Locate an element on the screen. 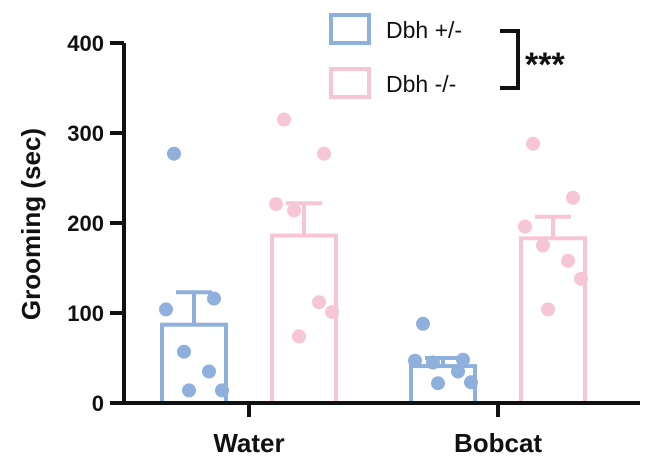 Image resolution: width=659 pixels, height=460 pixels. x-category-label-water: Water is located at coordinates (248, 443).